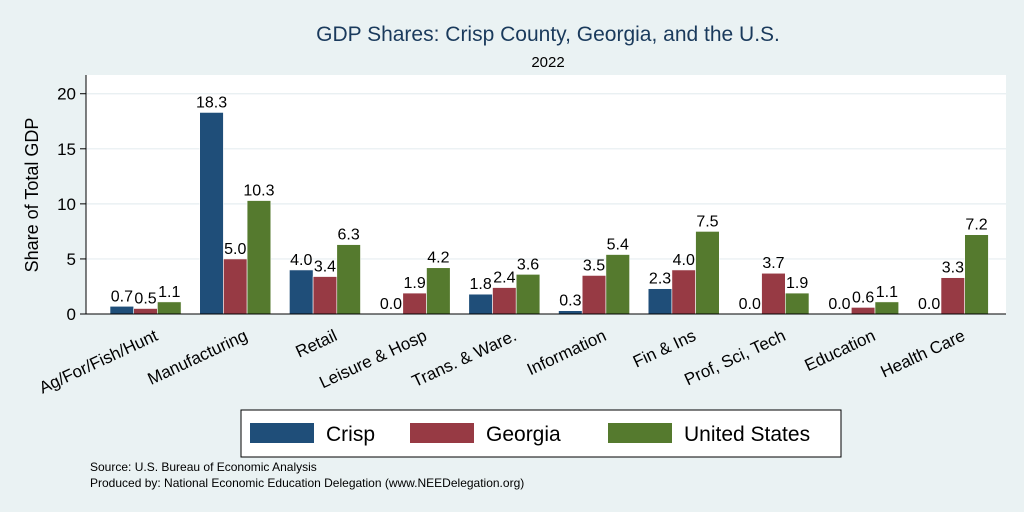 Image resolution: width=1024 pixels, height=512 pixels. Describe the element at coordinates (350, 434) in the screenshot. I see `legend-label: Crisp` at that location.